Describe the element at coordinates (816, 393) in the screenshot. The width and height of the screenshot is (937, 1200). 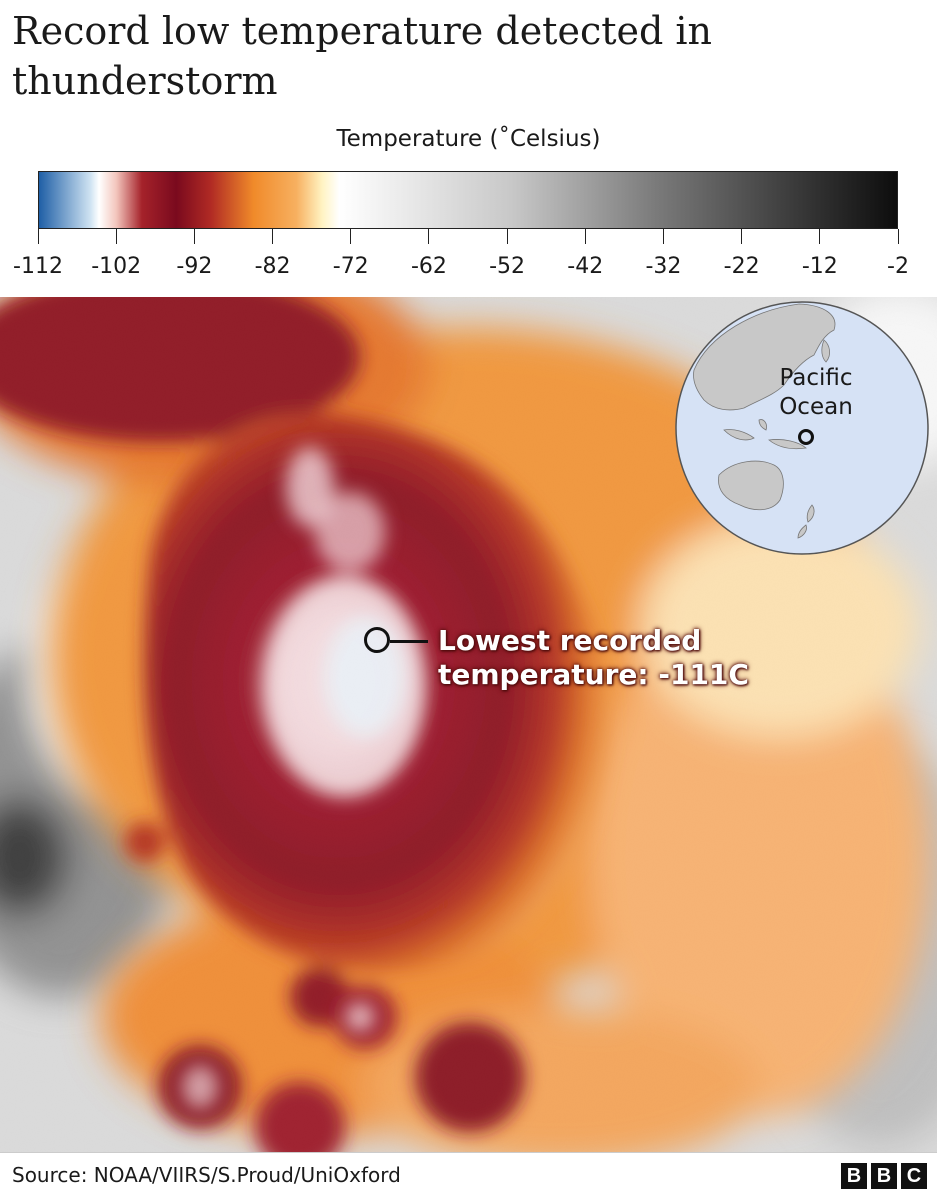
I see `pacific-ocean-label: Pacific Ocean` at that location.